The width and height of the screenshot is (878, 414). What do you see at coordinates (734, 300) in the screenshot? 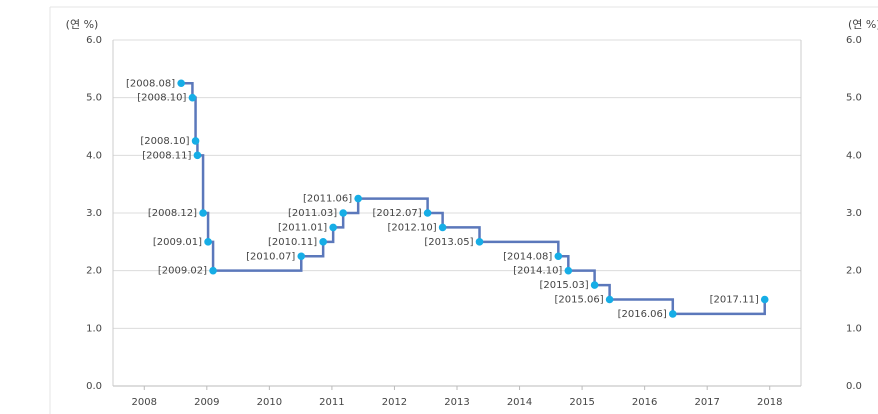
I see `point-label: [2017.11]` at bounding box center [734, 300].